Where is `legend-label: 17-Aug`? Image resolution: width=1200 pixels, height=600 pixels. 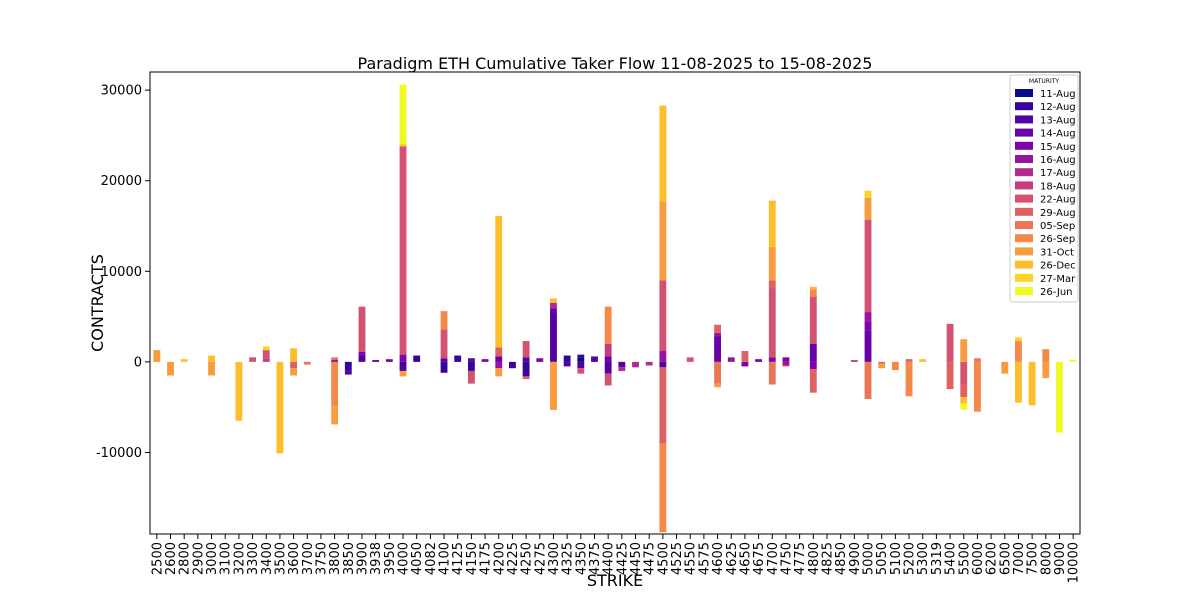 legend-label: 17-Aug is located at coordinates (1058, 173).